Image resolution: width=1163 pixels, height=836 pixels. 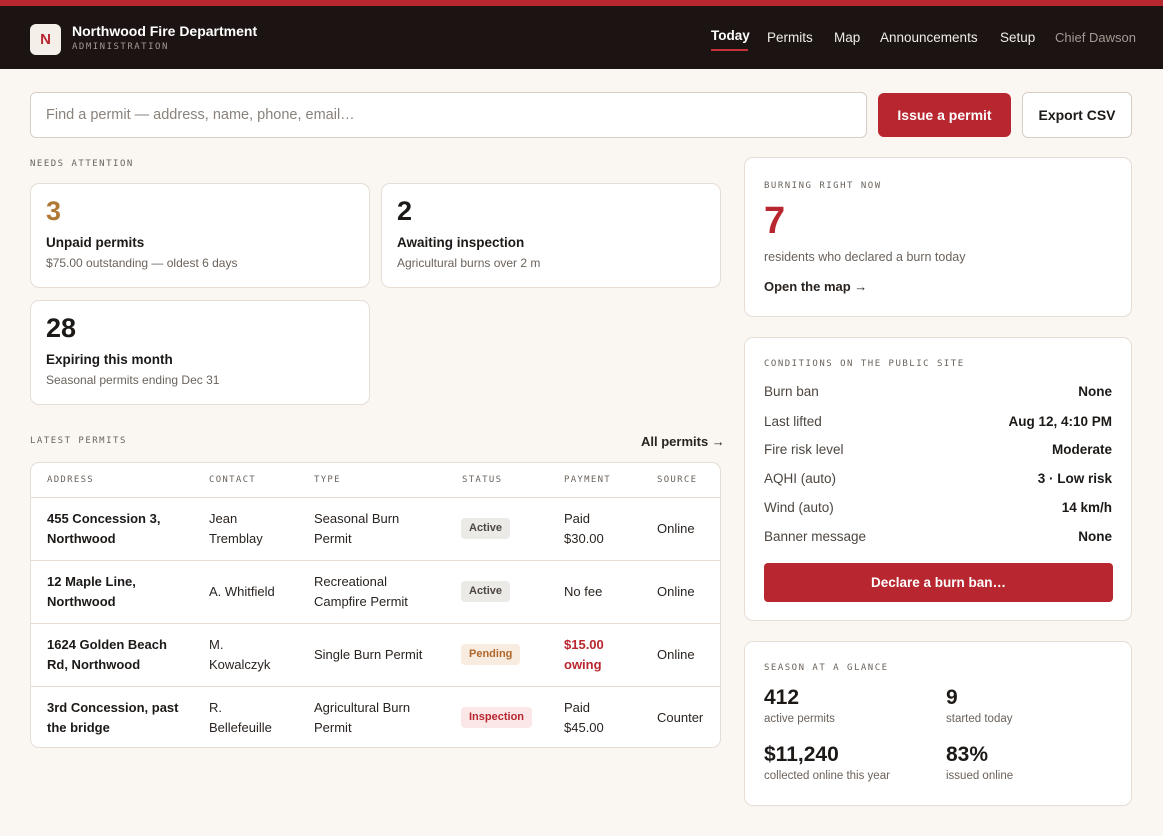 What do you see at coordinates (584, 655) in the screenshot?
I see `cell-payment: $15.00 owing` at bounding box center [584, 655].